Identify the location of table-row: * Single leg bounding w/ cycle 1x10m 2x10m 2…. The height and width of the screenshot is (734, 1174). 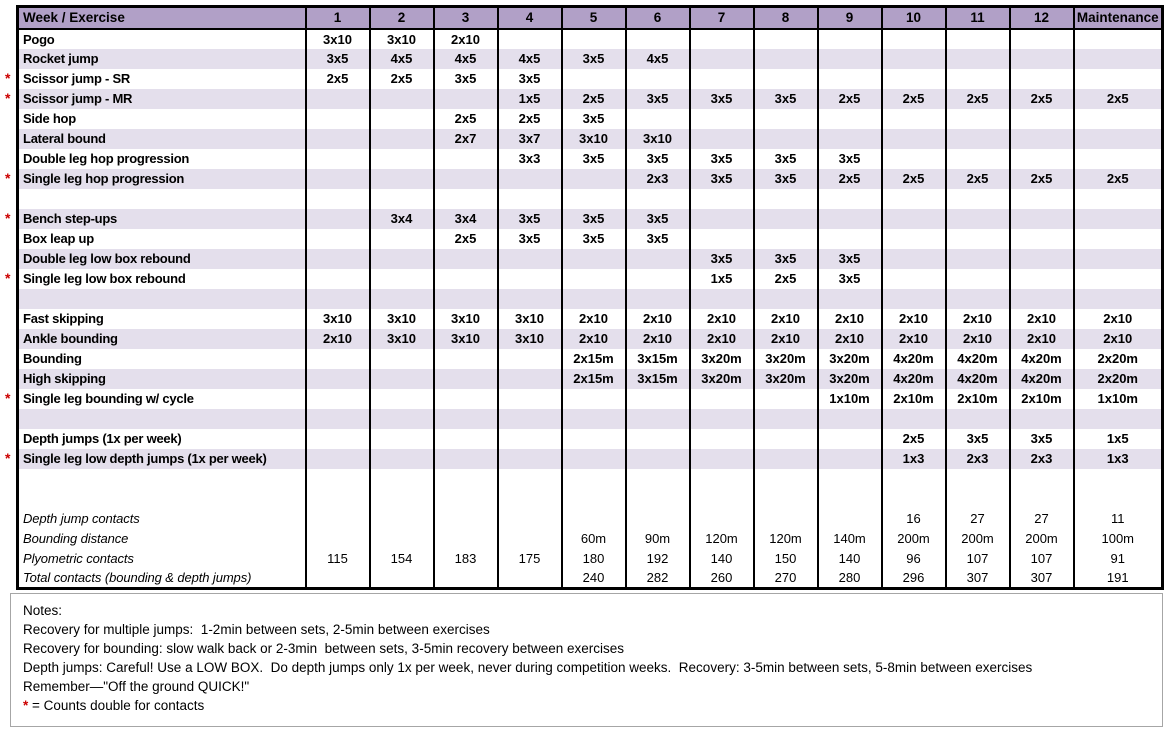
(584, 398).